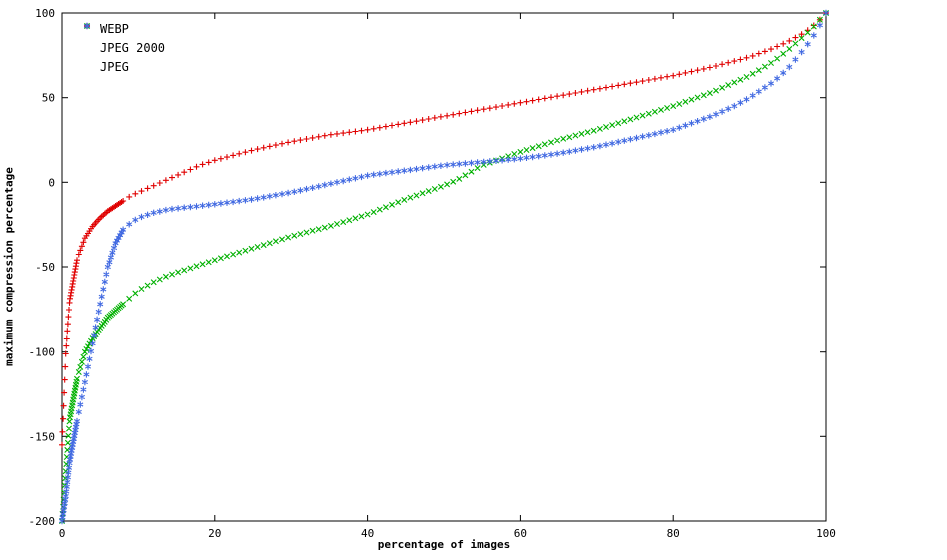  What do you see at coordinates (673, 533) in the screenshot?
I see `x-tick-label: 80` at bounding box center [673, 533].